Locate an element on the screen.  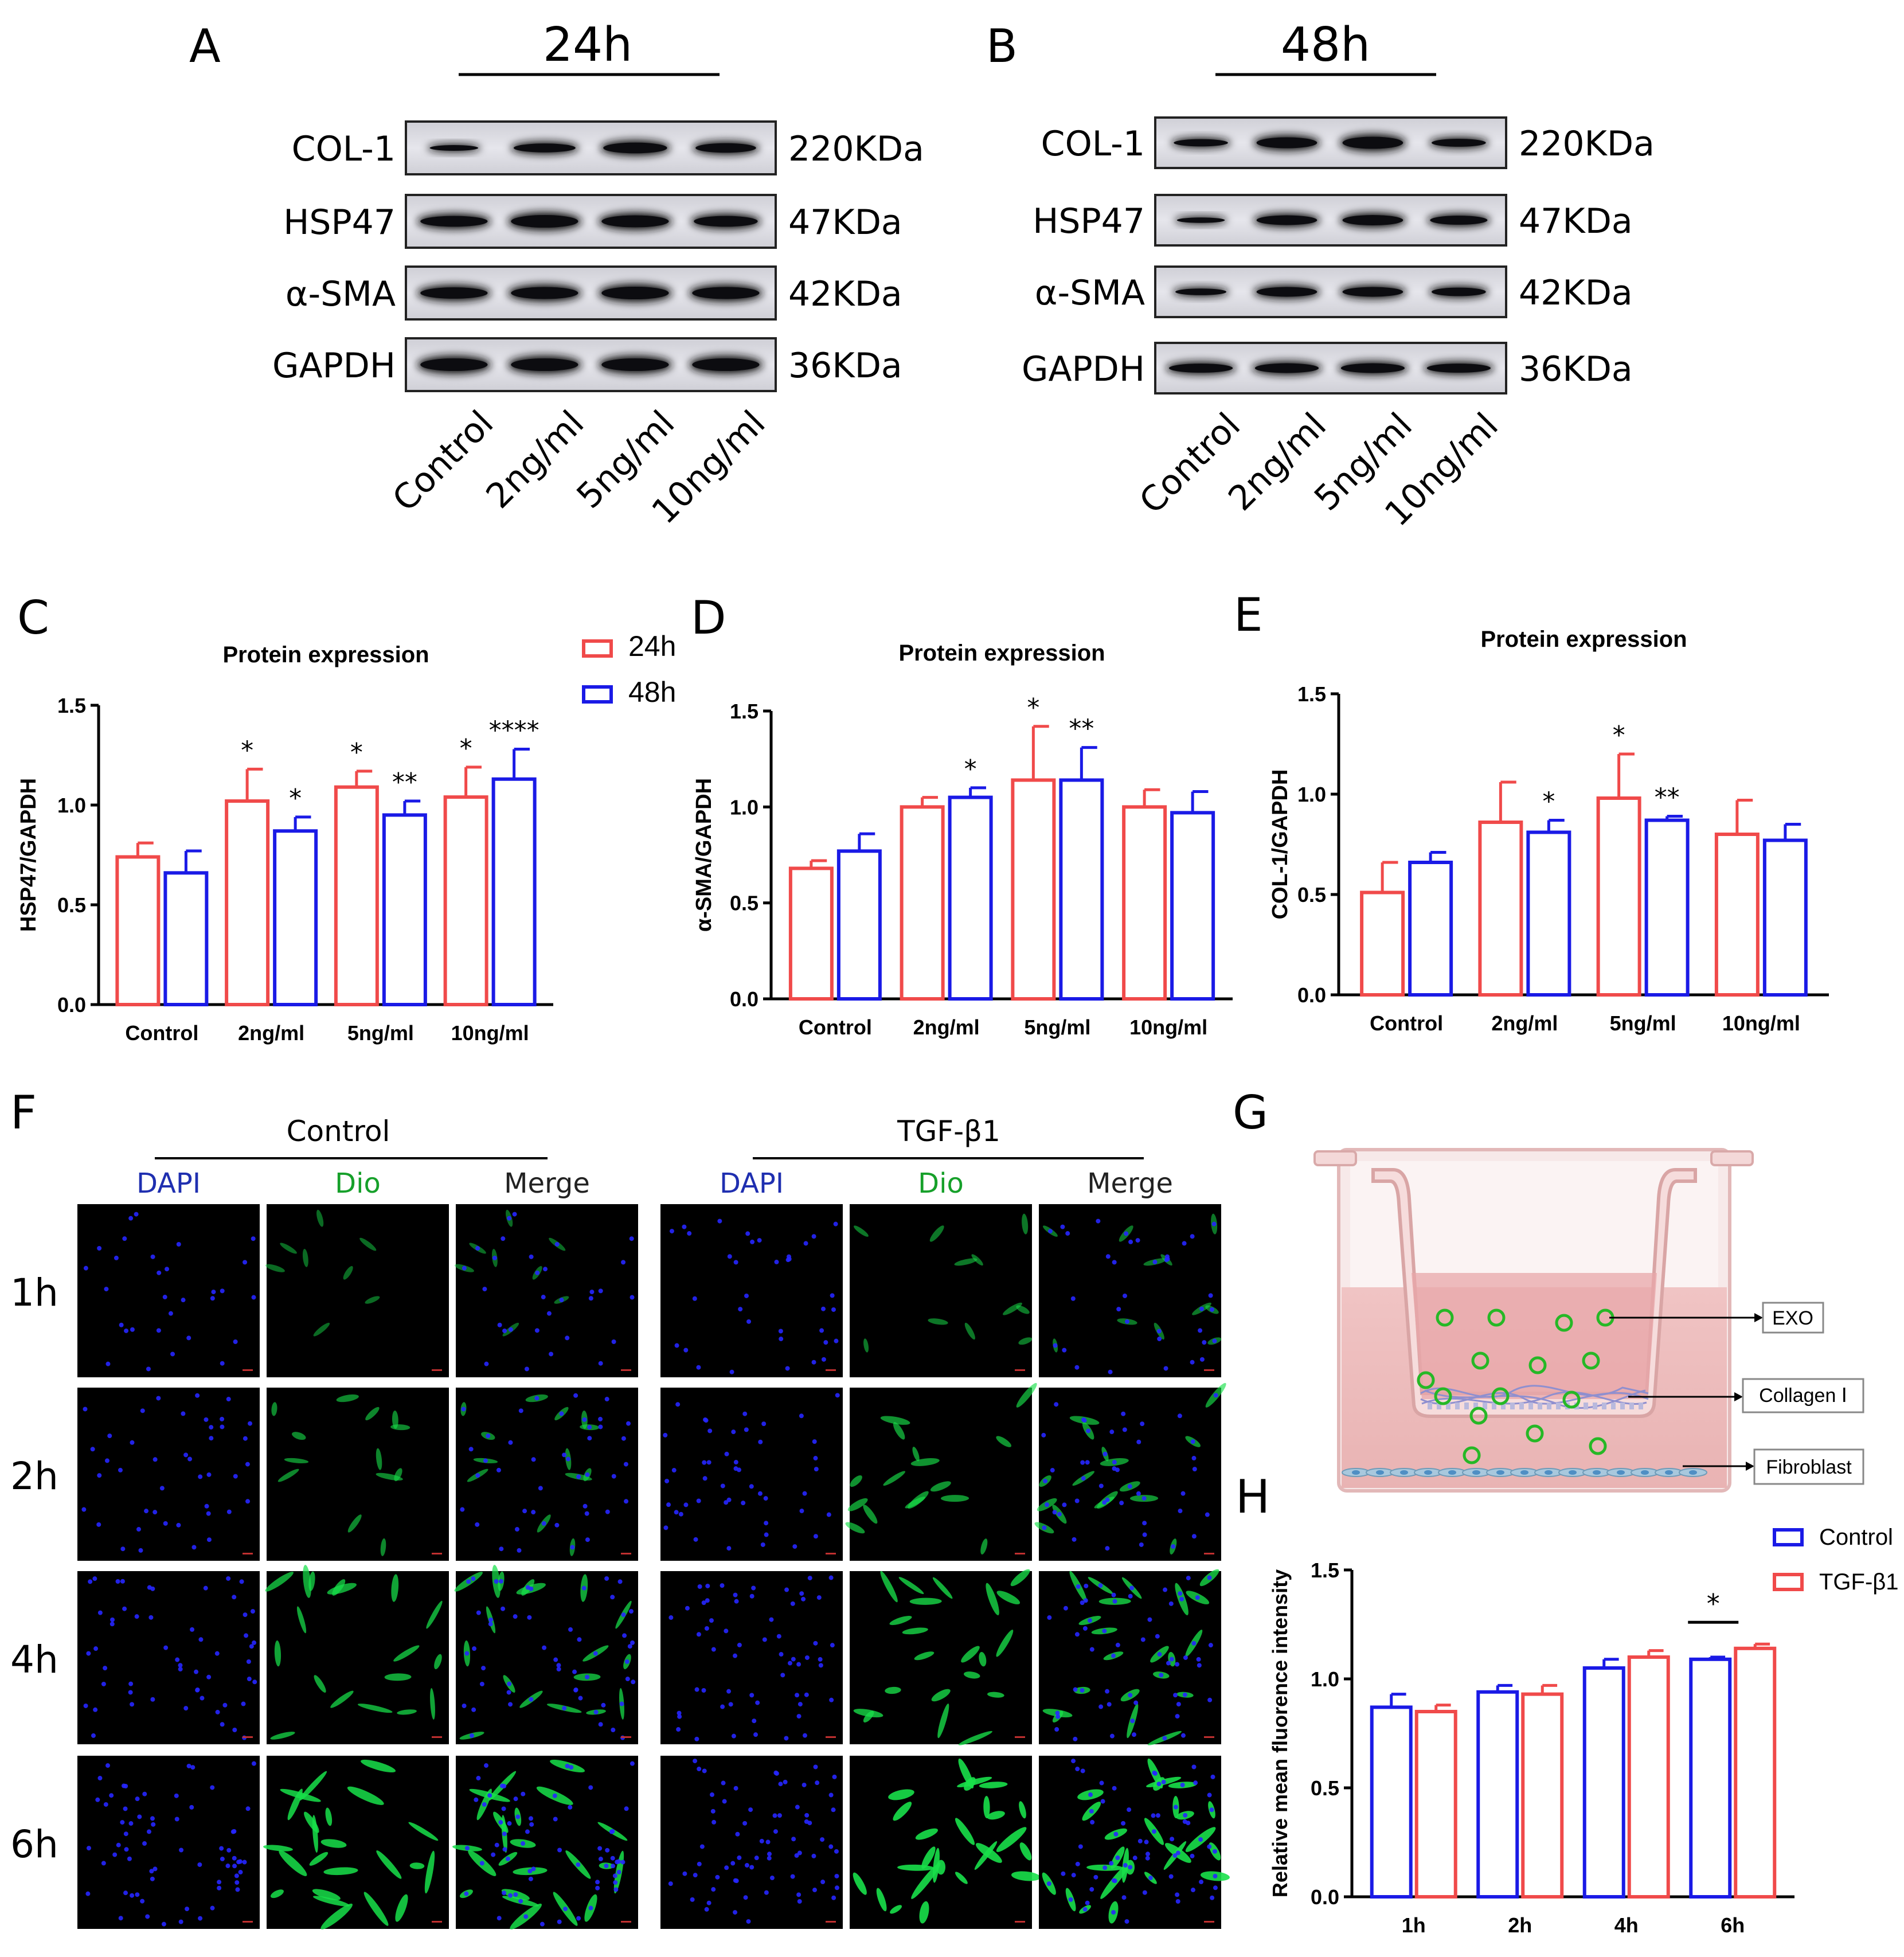
scale-bar is located at coordinates (1020, 1737).